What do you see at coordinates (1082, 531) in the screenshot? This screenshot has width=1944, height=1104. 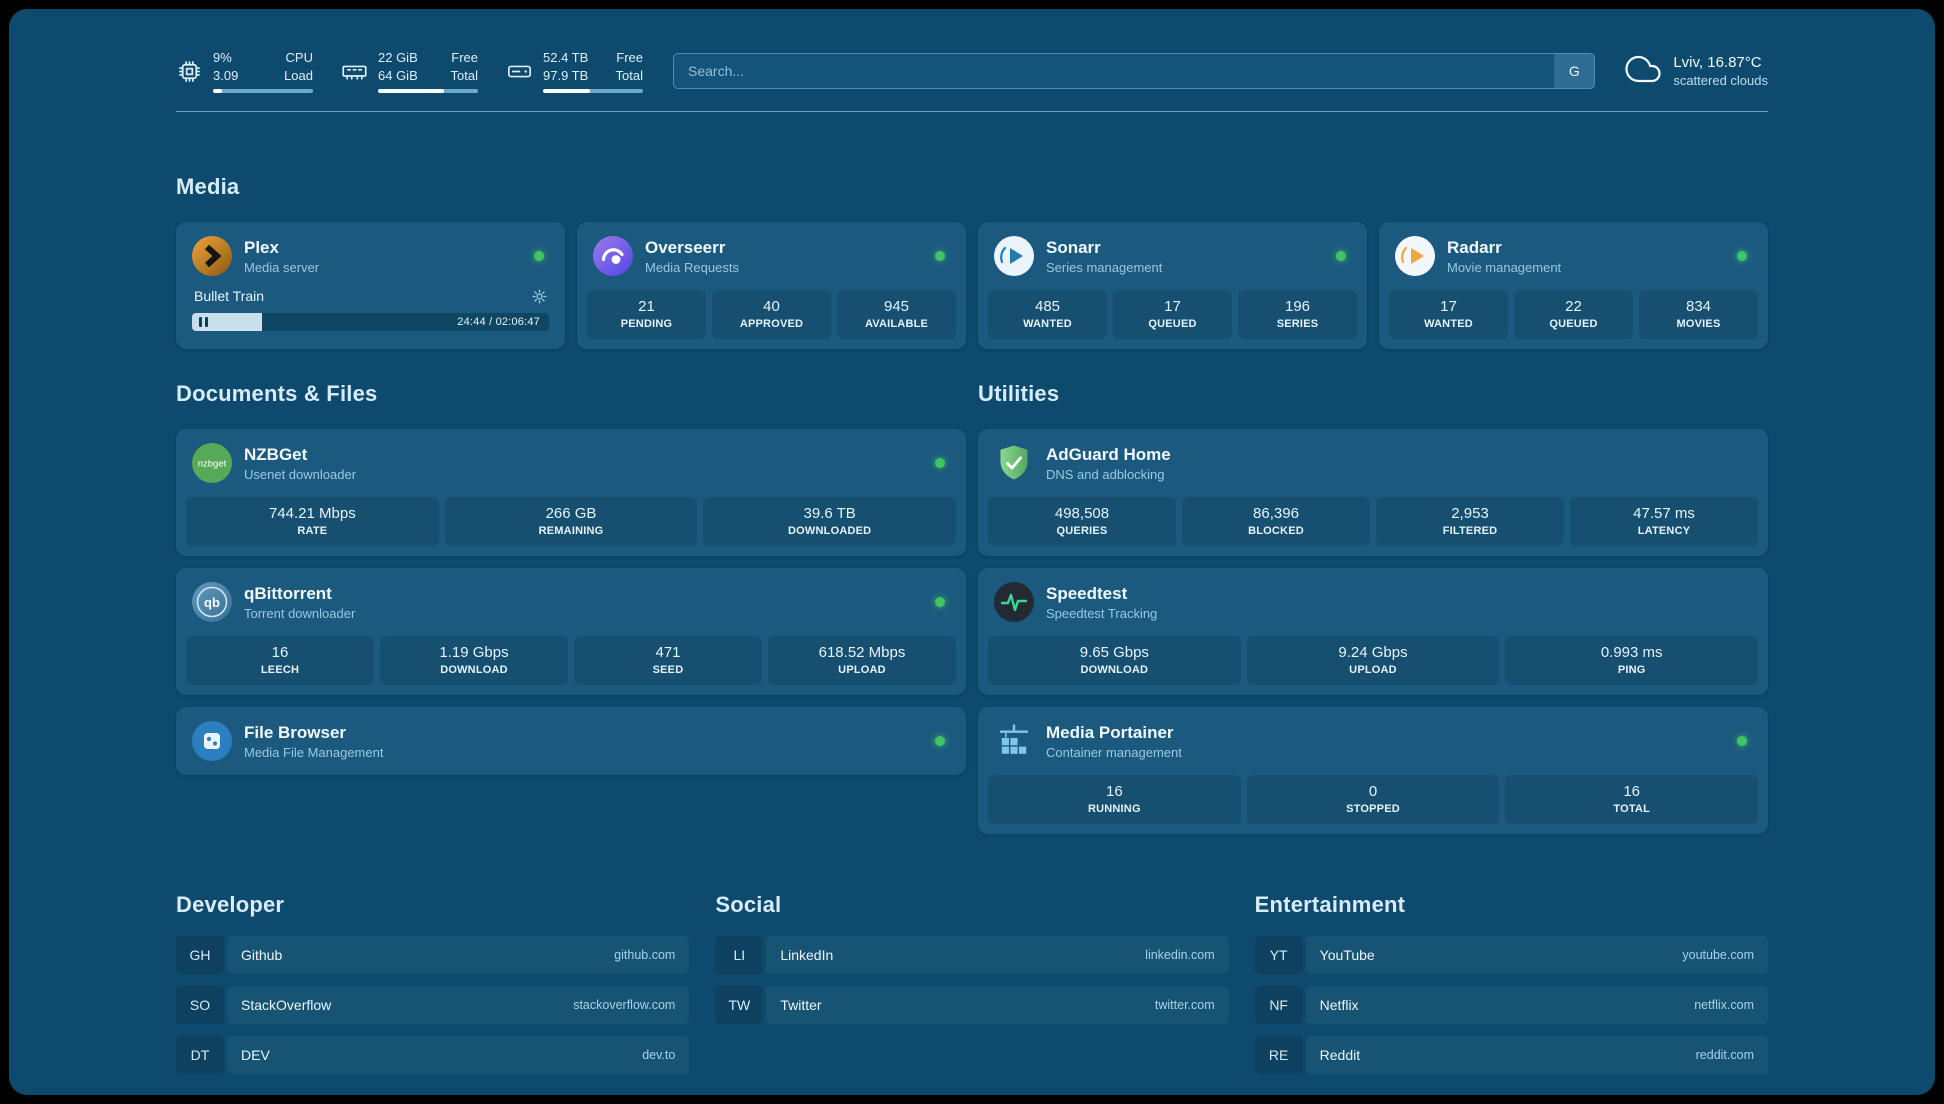 I see `stat-label: QUERIES` at bounding box center [1082, 531].